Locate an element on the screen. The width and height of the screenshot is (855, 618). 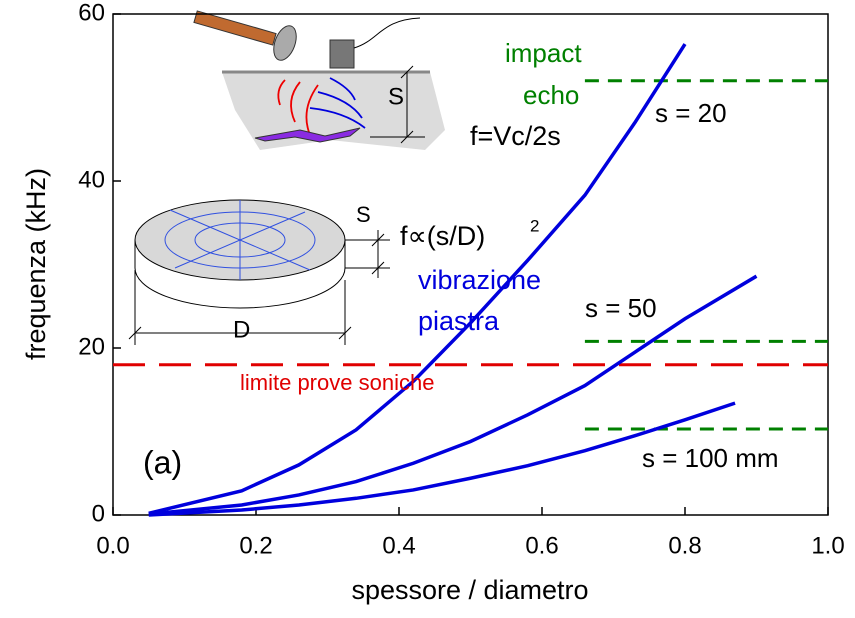
hammer-head is located at coordinates (285, 43).